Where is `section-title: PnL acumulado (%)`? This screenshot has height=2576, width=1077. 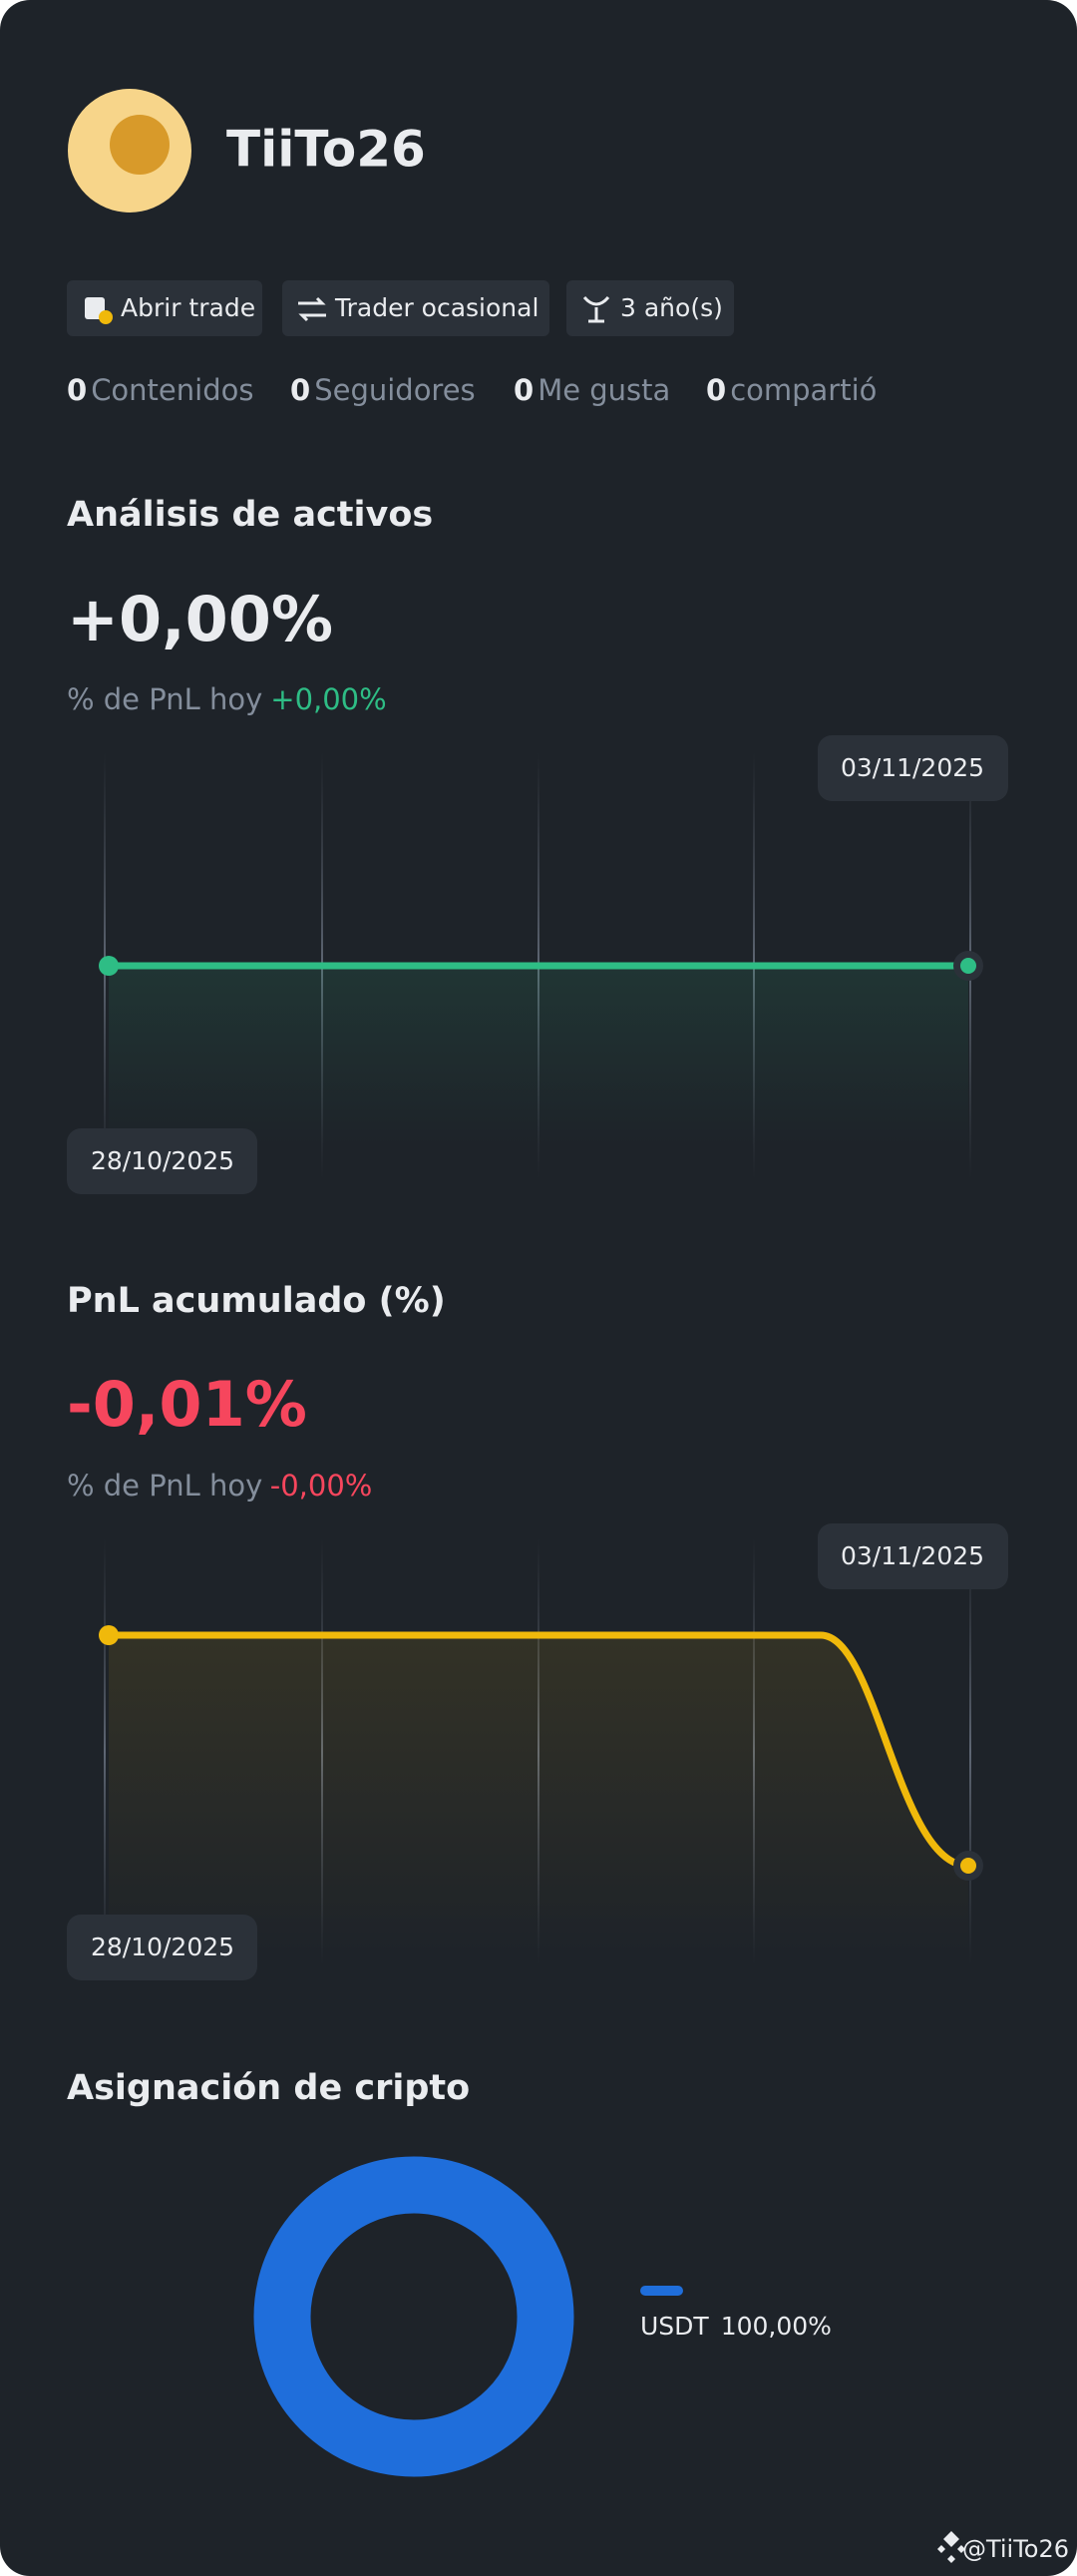
section-title: PnL acumulado (%) is located at coordinates (256, 1301).